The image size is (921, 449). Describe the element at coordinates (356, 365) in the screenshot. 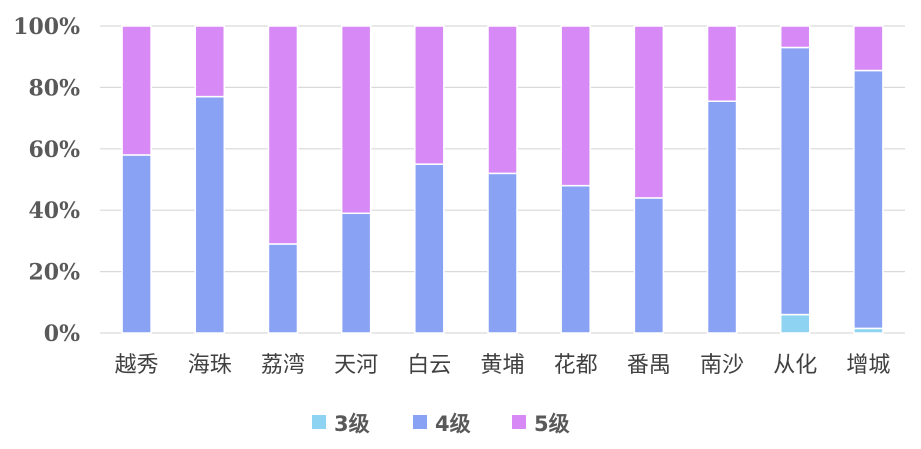

I see `x-category-label: 天河` at that location.